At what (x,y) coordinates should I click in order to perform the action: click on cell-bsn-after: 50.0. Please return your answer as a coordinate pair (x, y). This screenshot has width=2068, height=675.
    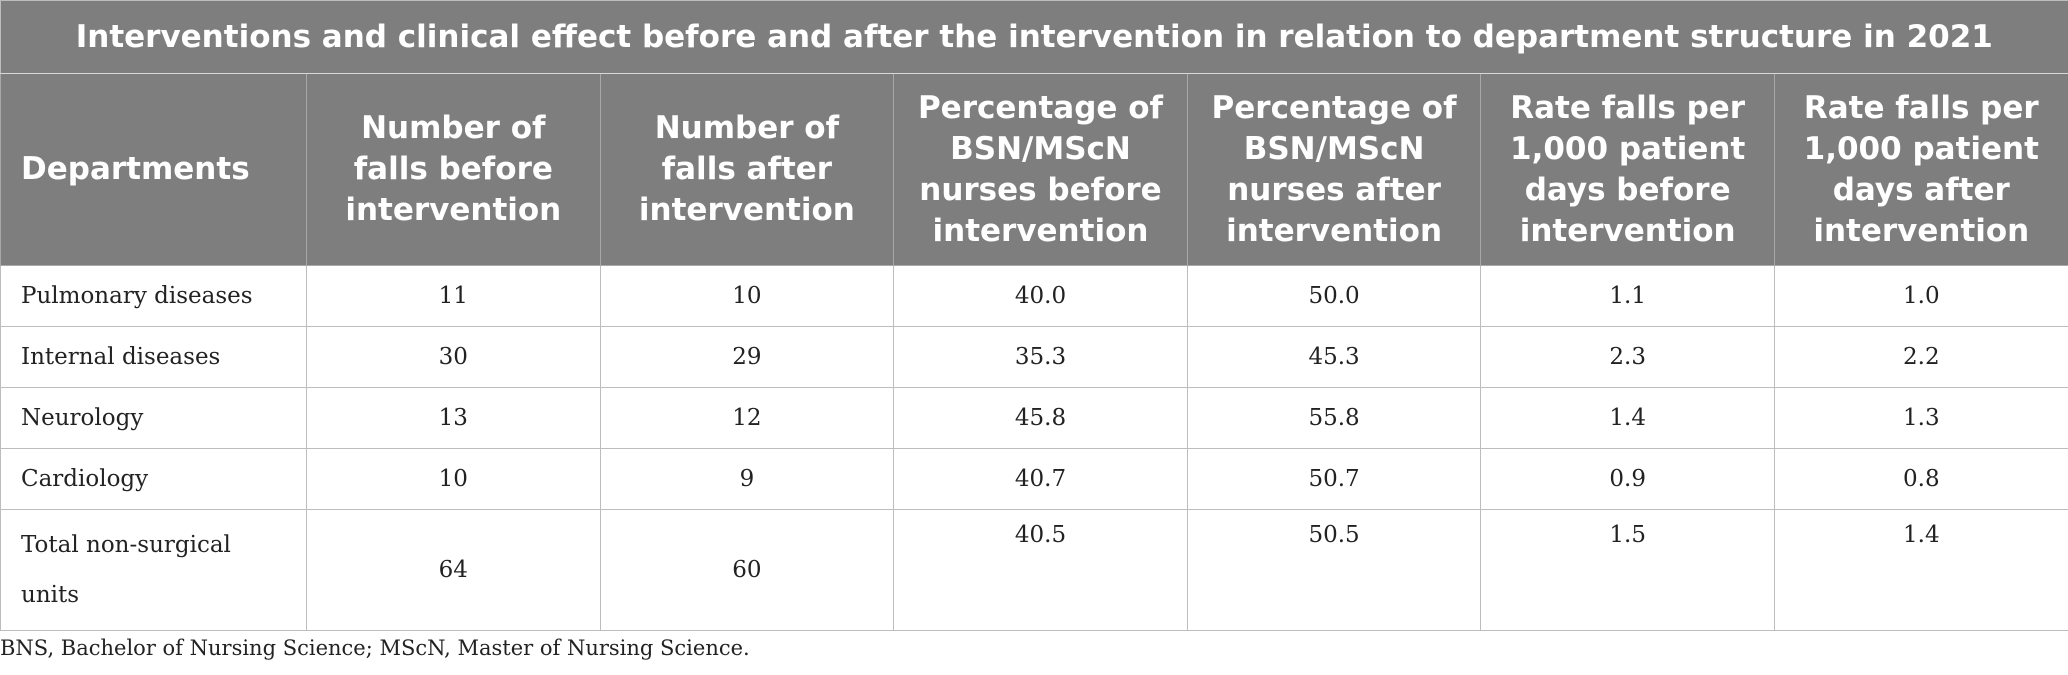
    Looking at the image, I should click on (1334, 296).